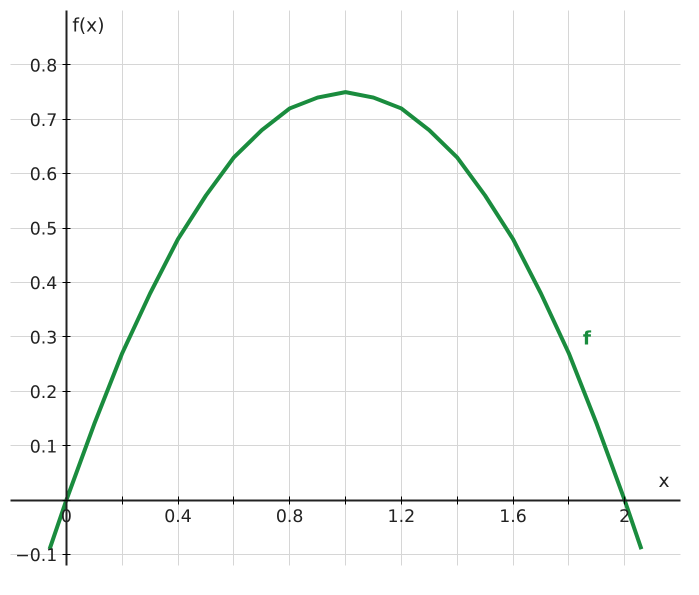  Describe the element at coordinates (513, 517) in the screenshot. I see `x-tick-label: 1.6` at that location.